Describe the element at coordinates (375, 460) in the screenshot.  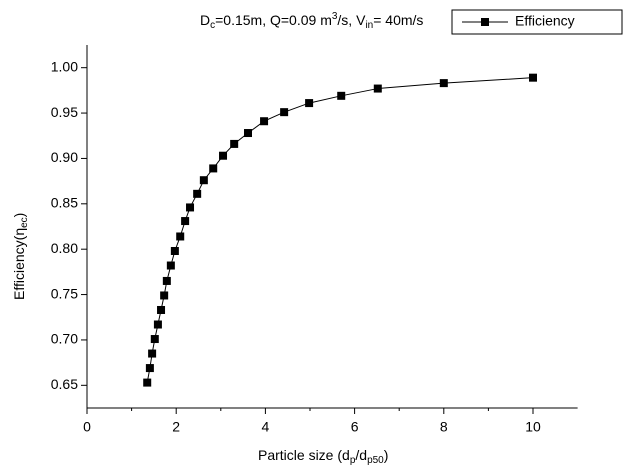
I see `label-sub: p50` at that location.